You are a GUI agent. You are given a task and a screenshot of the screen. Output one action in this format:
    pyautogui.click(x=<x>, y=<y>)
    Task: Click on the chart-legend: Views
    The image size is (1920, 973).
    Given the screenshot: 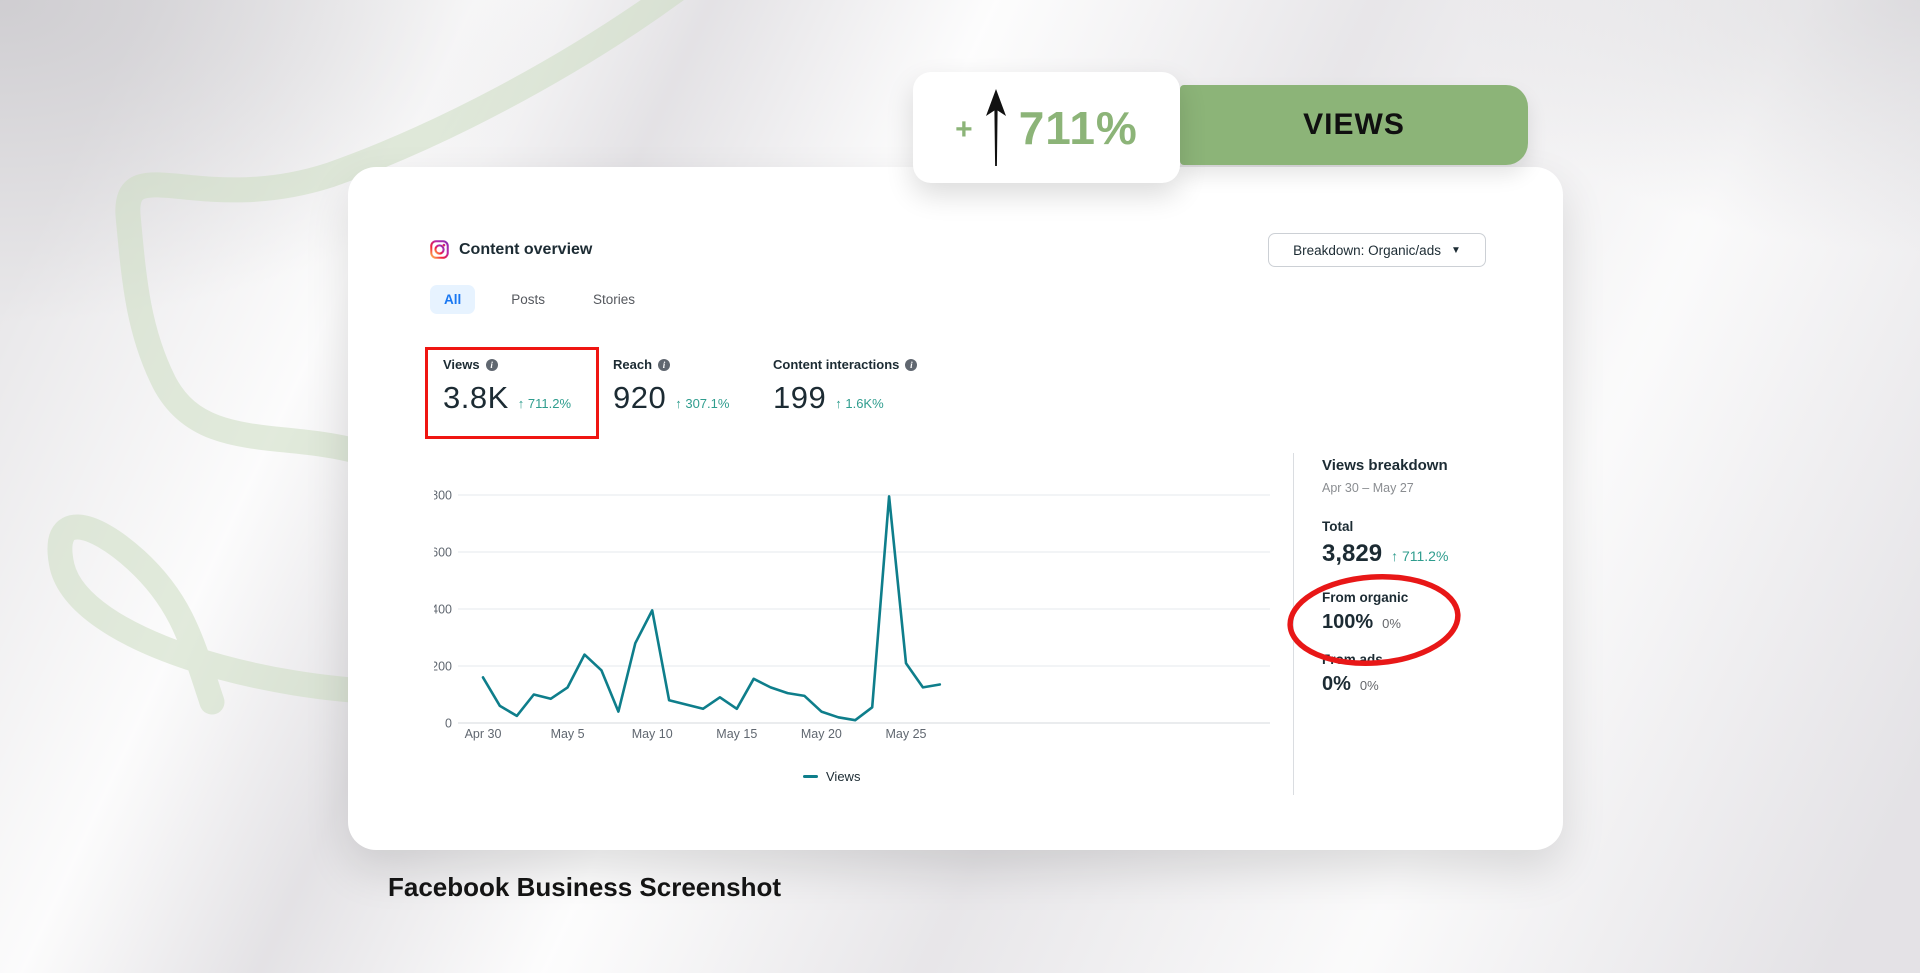 What is the action you would take?
    pyautogui.click(x=831, y=776)
    